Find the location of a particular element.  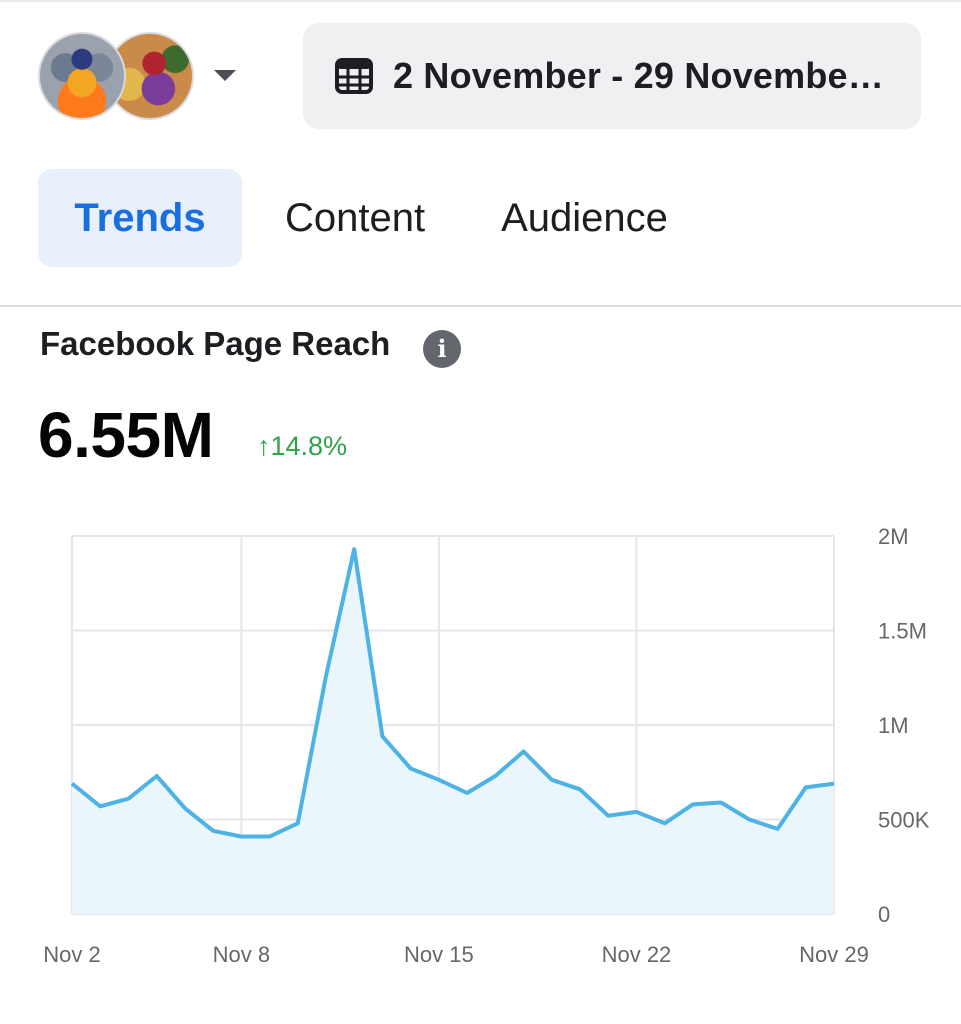

y-axis-ticks: 0 500K 1M 1.5M 2M is located at coordinates (904, 725).